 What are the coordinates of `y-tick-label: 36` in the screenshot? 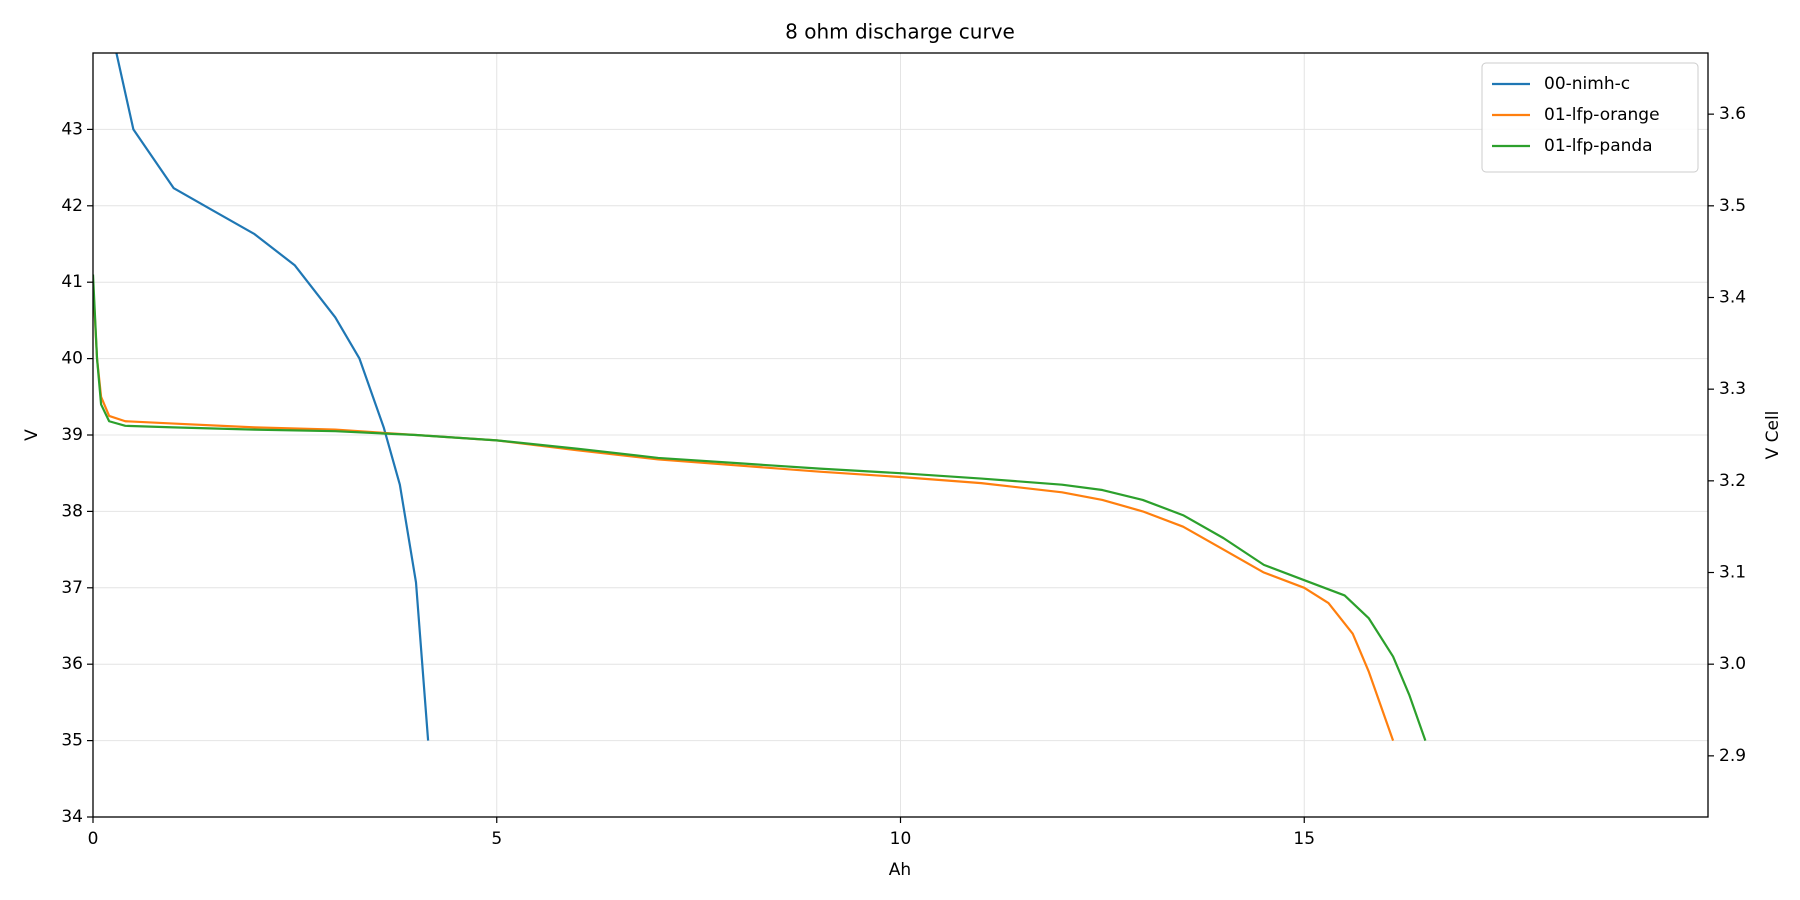 It's located at (72, 664).